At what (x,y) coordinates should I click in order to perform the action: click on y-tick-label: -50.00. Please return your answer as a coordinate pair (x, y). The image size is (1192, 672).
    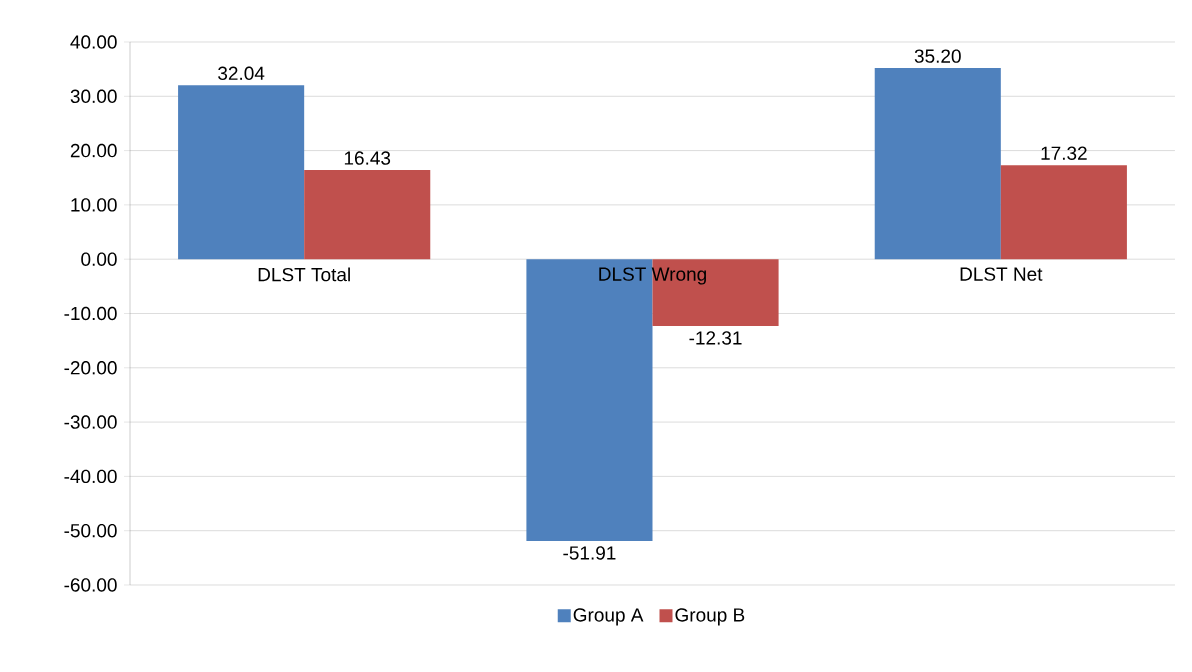
    Looking at the image, I should click on (90, 530).